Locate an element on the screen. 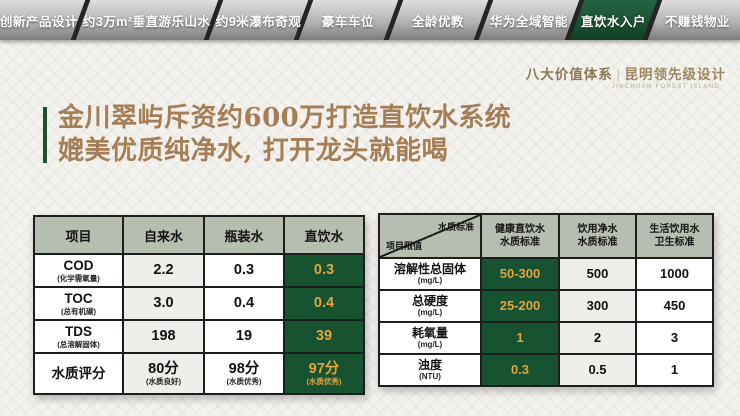 The width and height of the screenshot is (740, 416). row-label-tds: TDS (总溶解固体) is located at coordinates (78, 336).